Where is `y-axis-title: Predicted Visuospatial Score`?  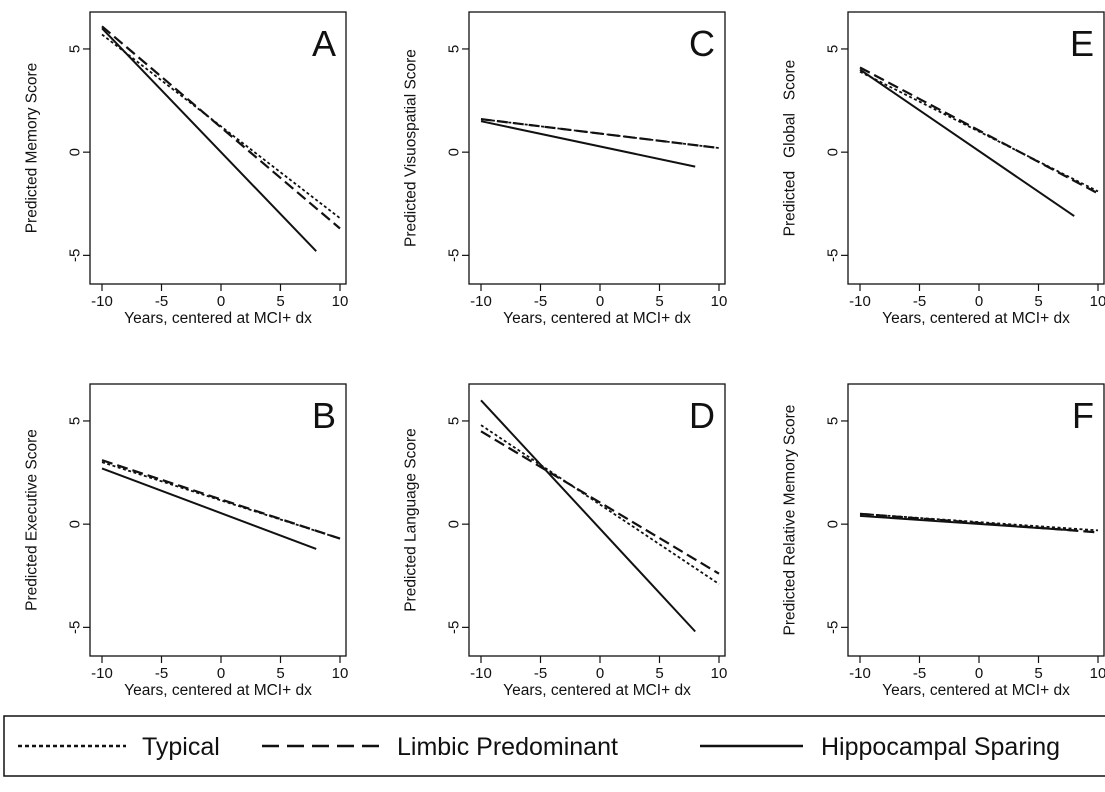
y-axis-title: Predicted Visuospatial Score is located at coordinates (411, 148).